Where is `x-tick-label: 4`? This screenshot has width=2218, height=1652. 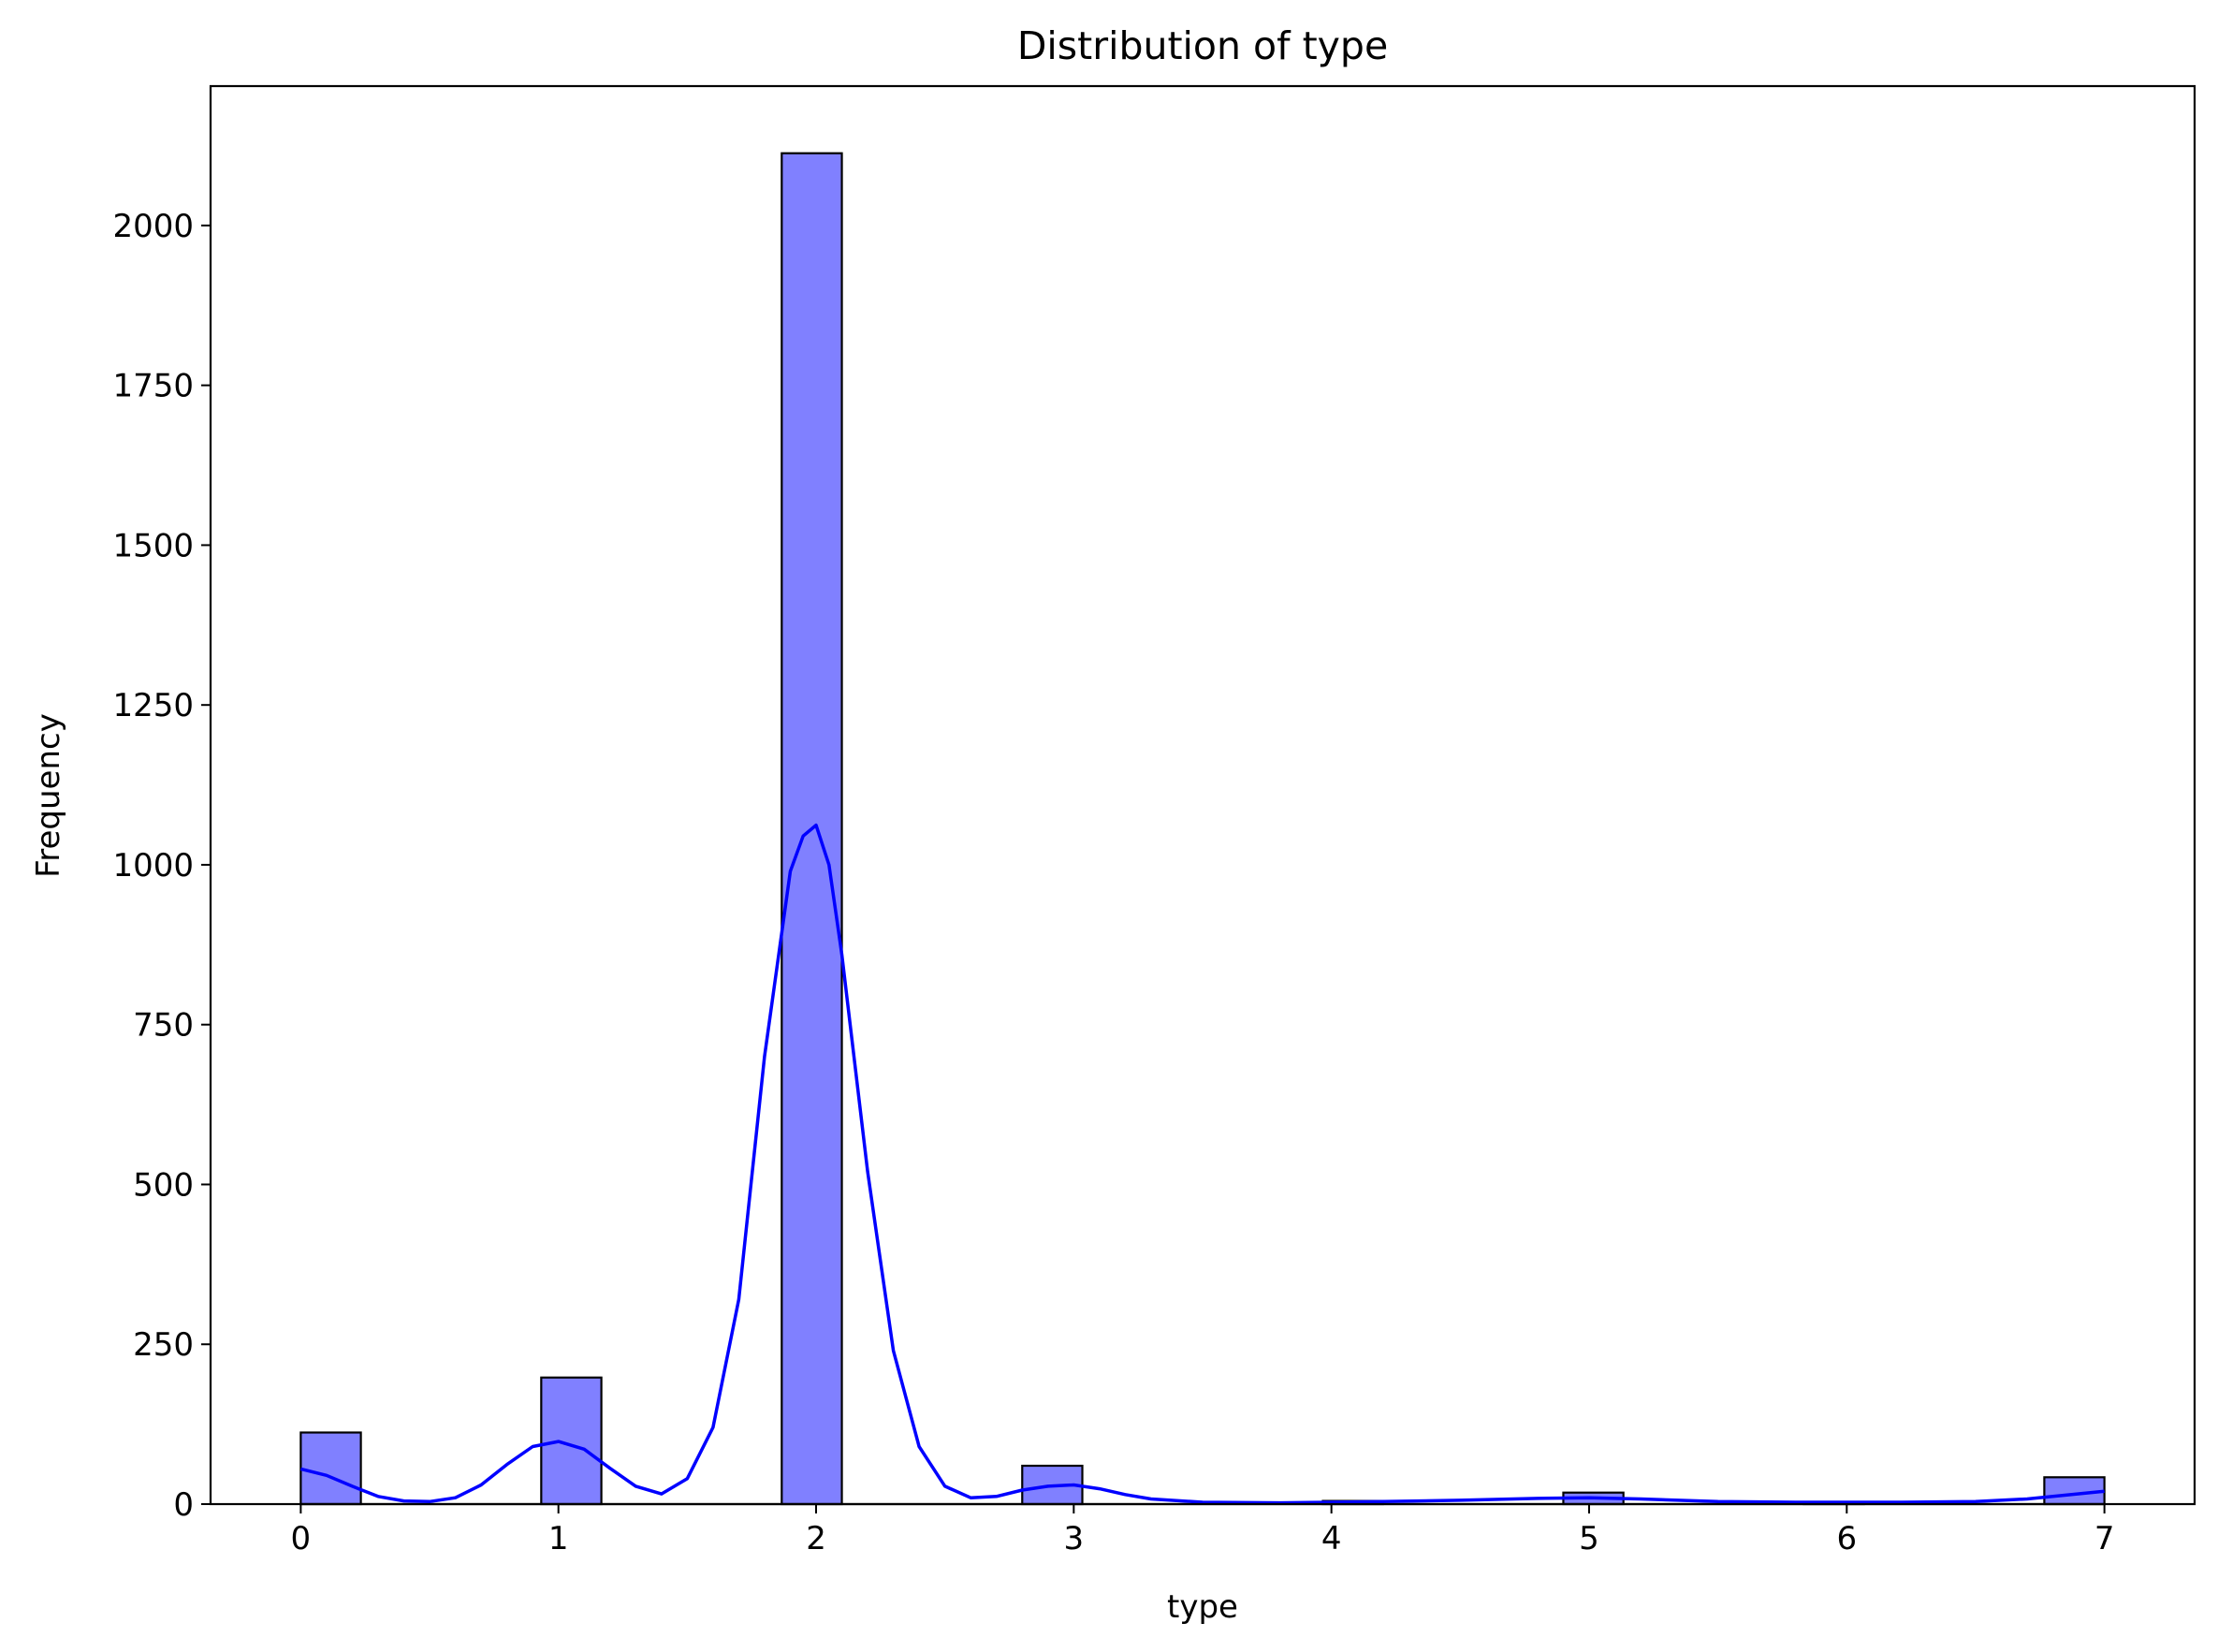
x-tick-label: 4 is located at coordinates (1332, 1539).